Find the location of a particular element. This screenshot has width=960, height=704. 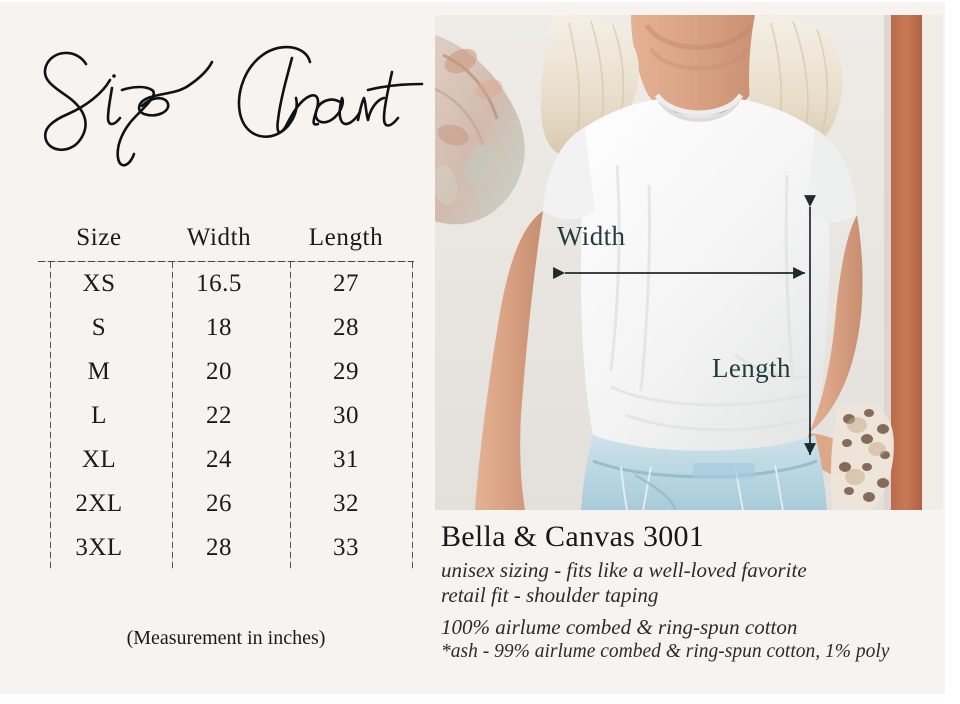

page-title is located at coordinates (226, 98).